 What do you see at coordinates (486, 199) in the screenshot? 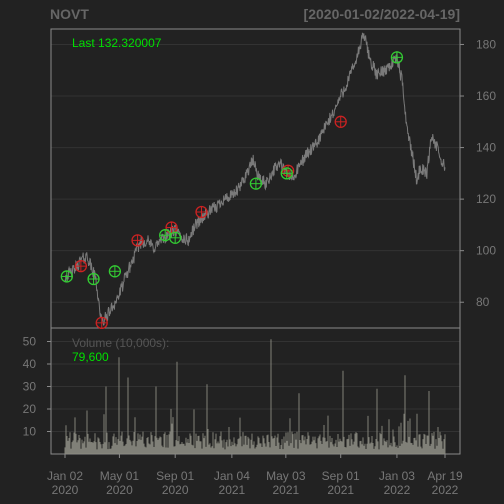
I see `price-y-tick-label: 120` at bounding box center [486, 199].